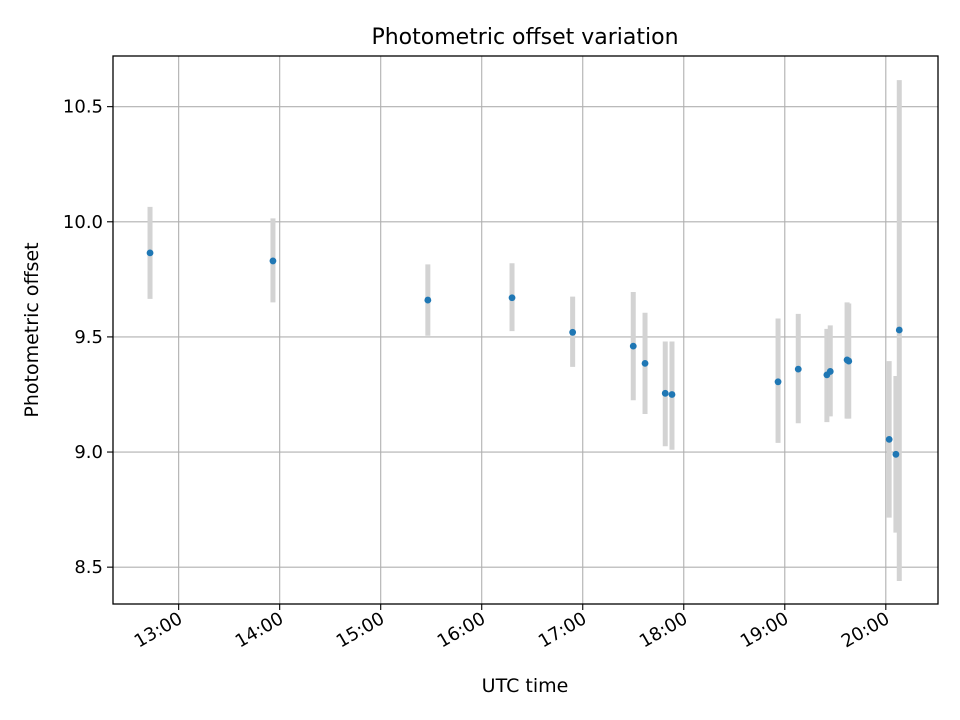 This screenshot has height=720, width=960. I want to click on y-tick-label: 9.5, so click(88, 337).